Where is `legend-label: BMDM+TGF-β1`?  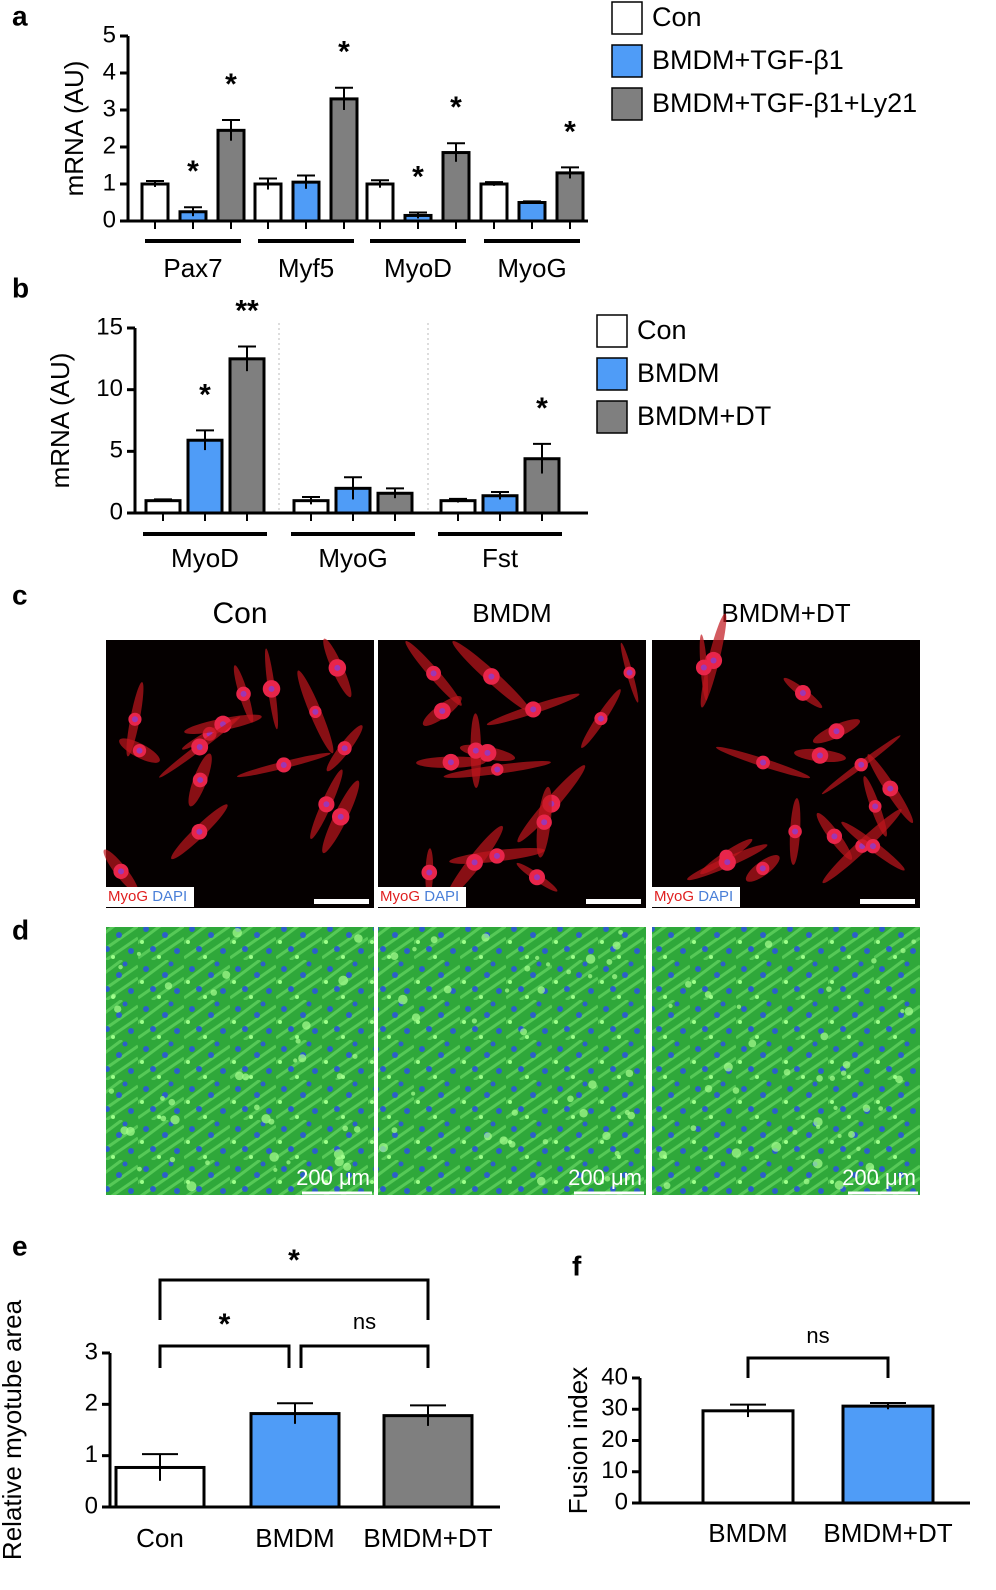
legend-label: BMDM+TGF-β1 is located at coordinates (748, 60).